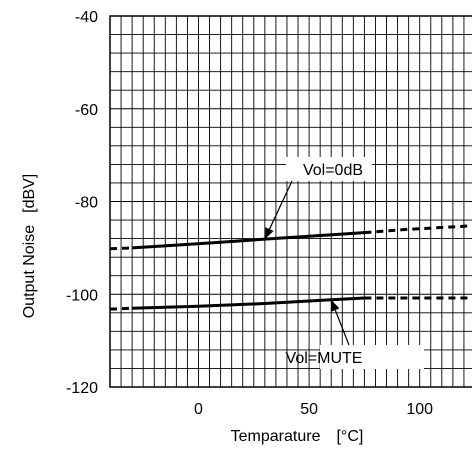 Image resolution: width=472 pixels, height=459 pixels. I want to click on y-tick-label: -120, so click(82, 388).